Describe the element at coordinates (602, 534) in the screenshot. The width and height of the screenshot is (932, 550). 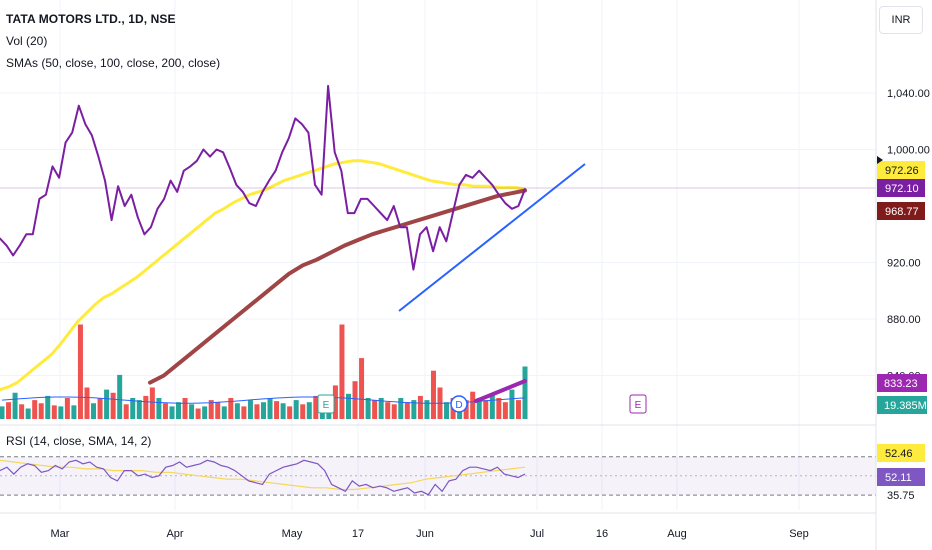
I see `time-tick-label: 16` at that location.